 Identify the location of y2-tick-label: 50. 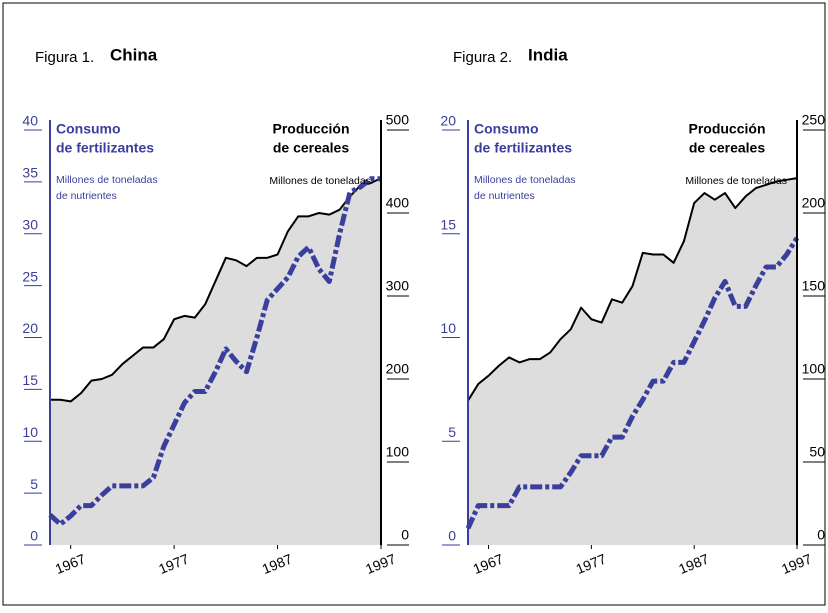
(817, 452).